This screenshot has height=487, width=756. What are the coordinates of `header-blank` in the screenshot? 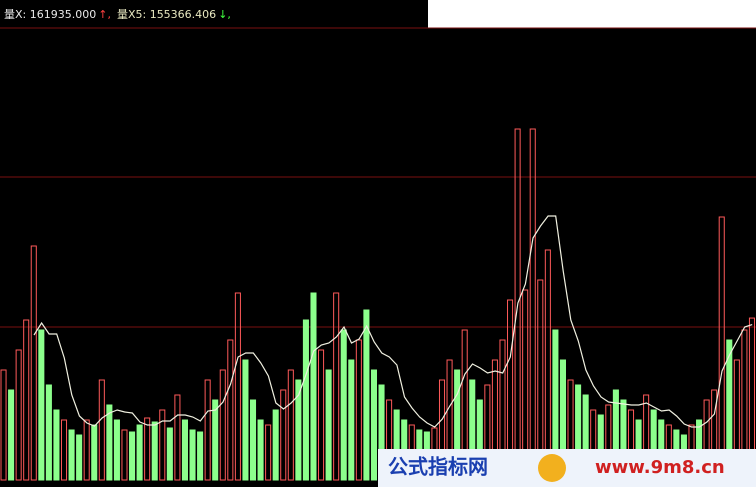 It's located at (592, 14).